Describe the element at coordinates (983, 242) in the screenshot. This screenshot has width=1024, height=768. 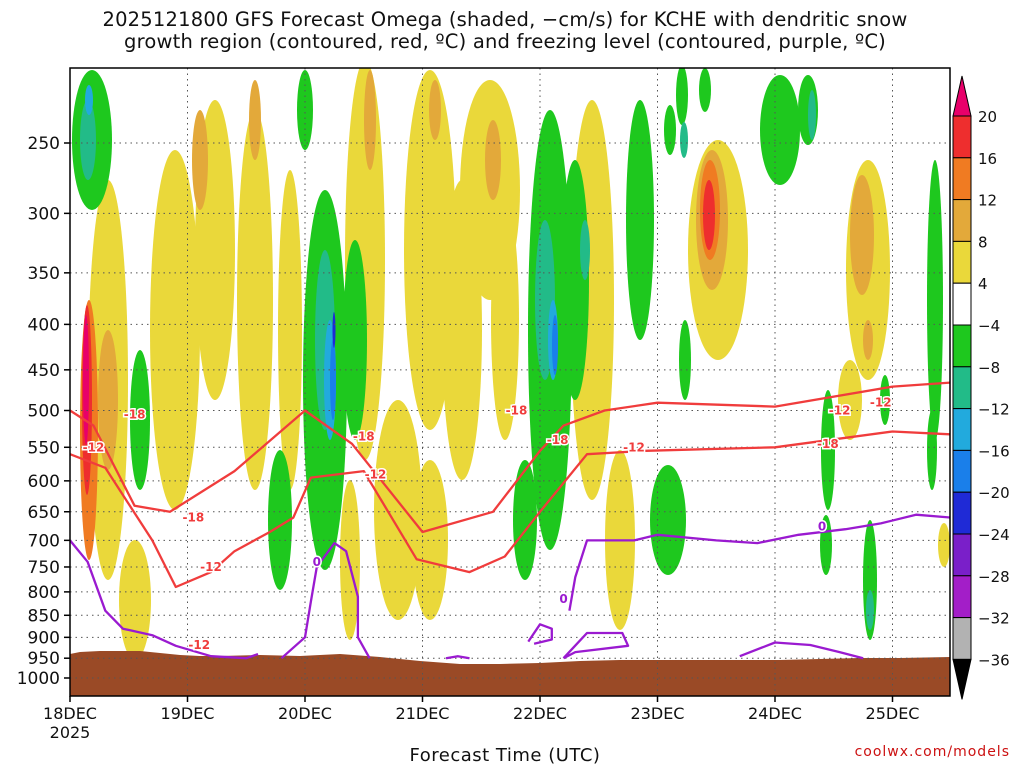
I see `colorbar-label: 8` at that location.